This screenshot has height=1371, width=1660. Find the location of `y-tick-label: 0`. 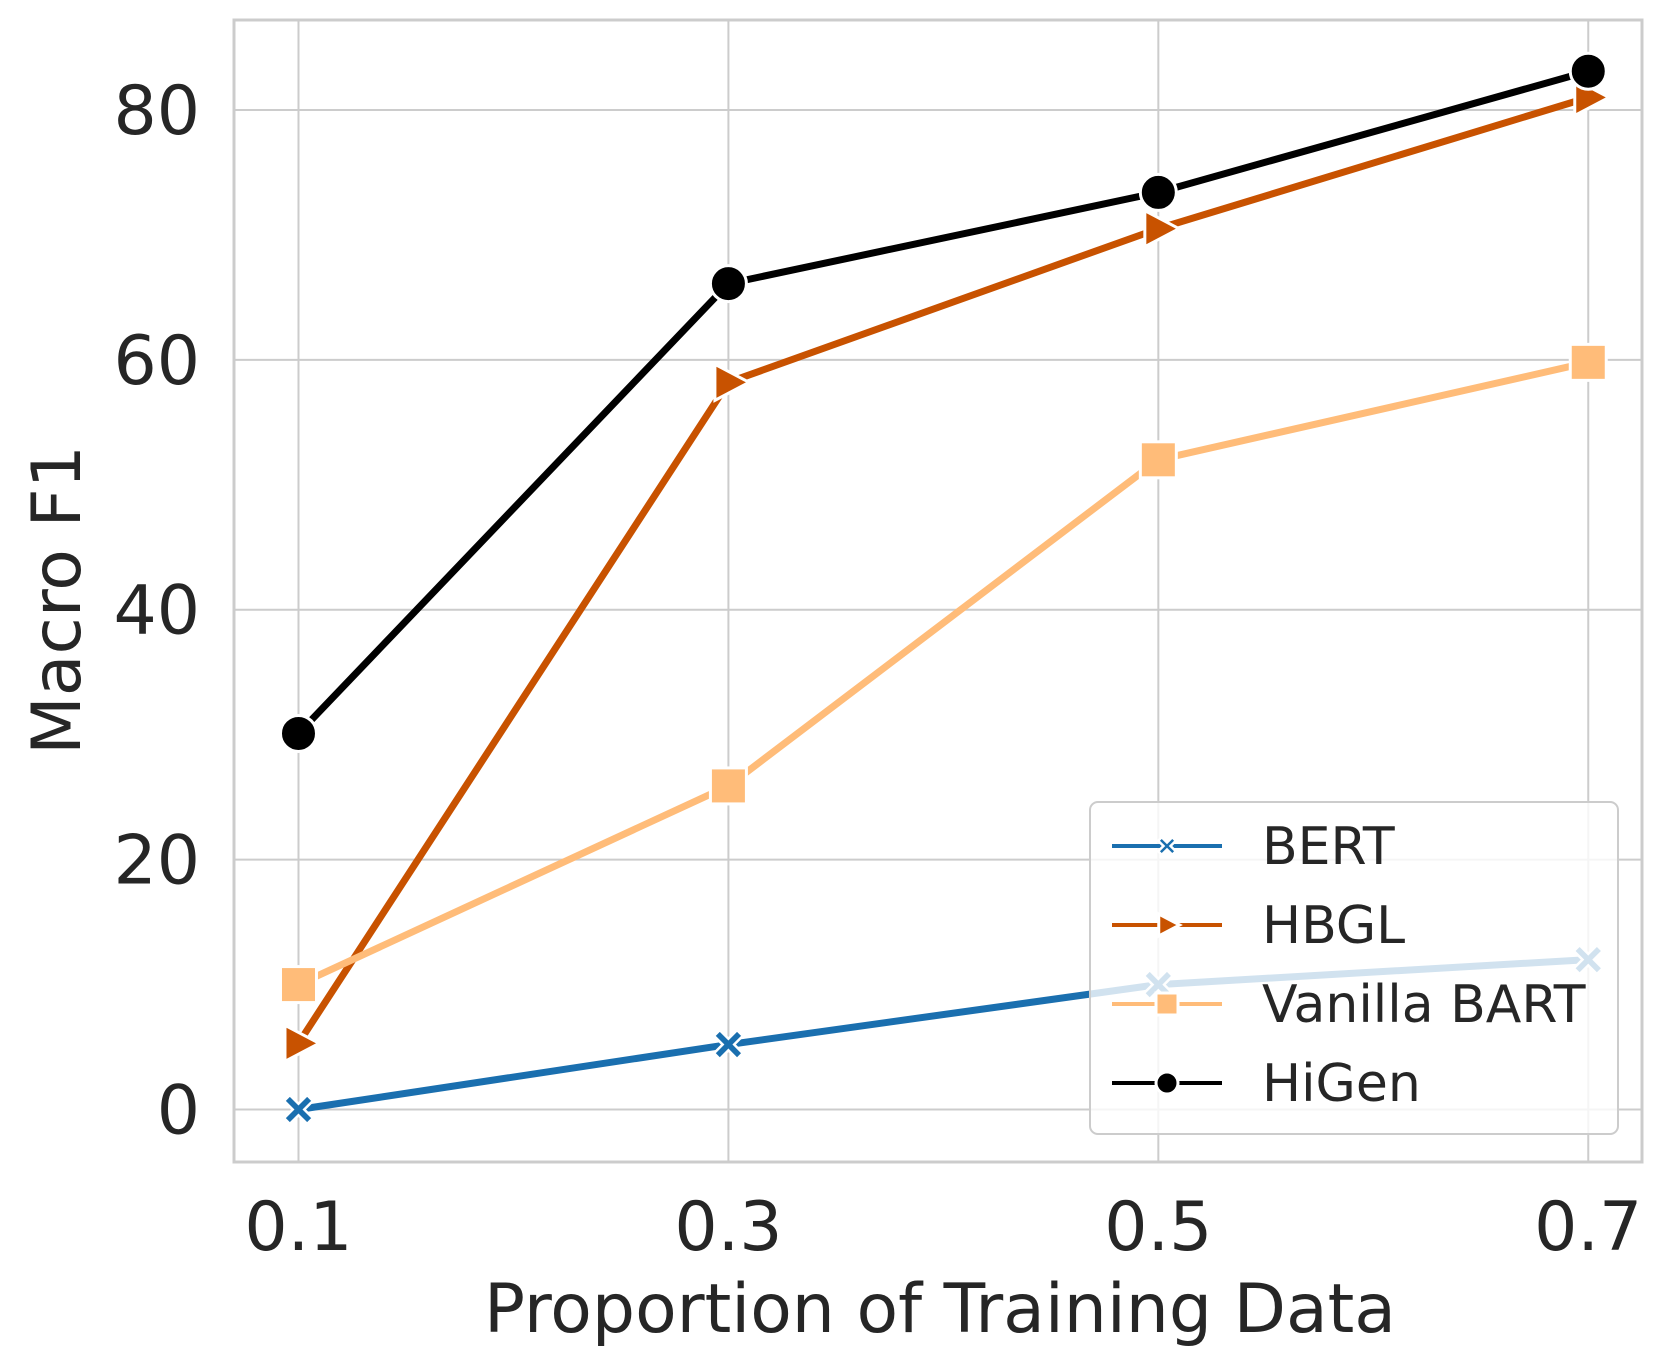

y-tick-label: 0 is located at coordinates (178, 1111).